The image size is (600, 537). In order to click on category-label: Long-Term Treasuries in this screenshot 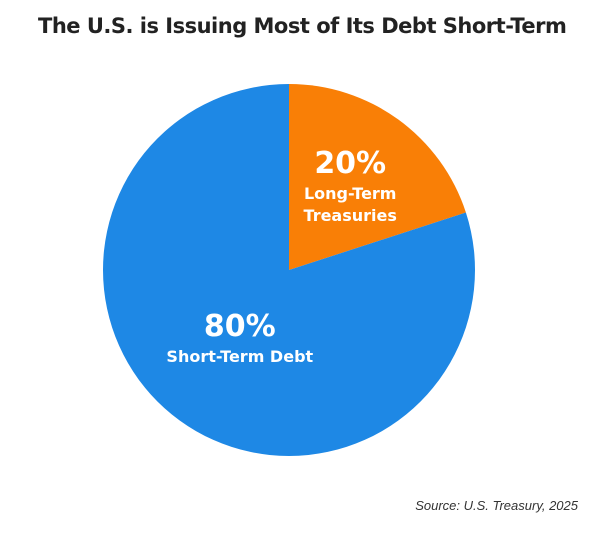, I will do `click(350, 204)`.